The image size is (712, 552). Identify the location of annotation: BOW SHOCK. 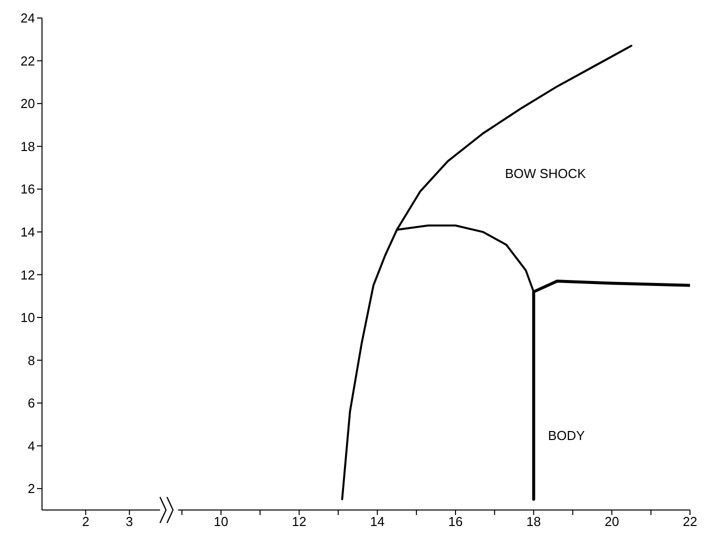
(545, 173).